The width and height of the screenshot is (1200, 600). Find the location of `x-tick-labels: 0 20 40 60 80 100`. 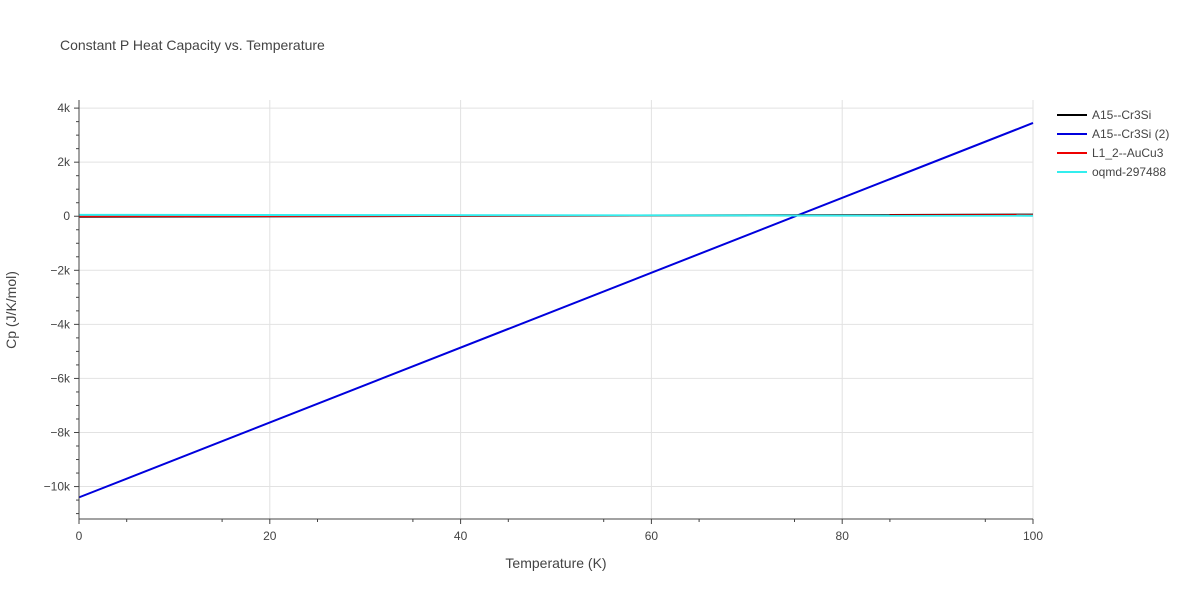

x-tick-labels: 0 20 40 60 80 100 is located at coordinates (560, 536).